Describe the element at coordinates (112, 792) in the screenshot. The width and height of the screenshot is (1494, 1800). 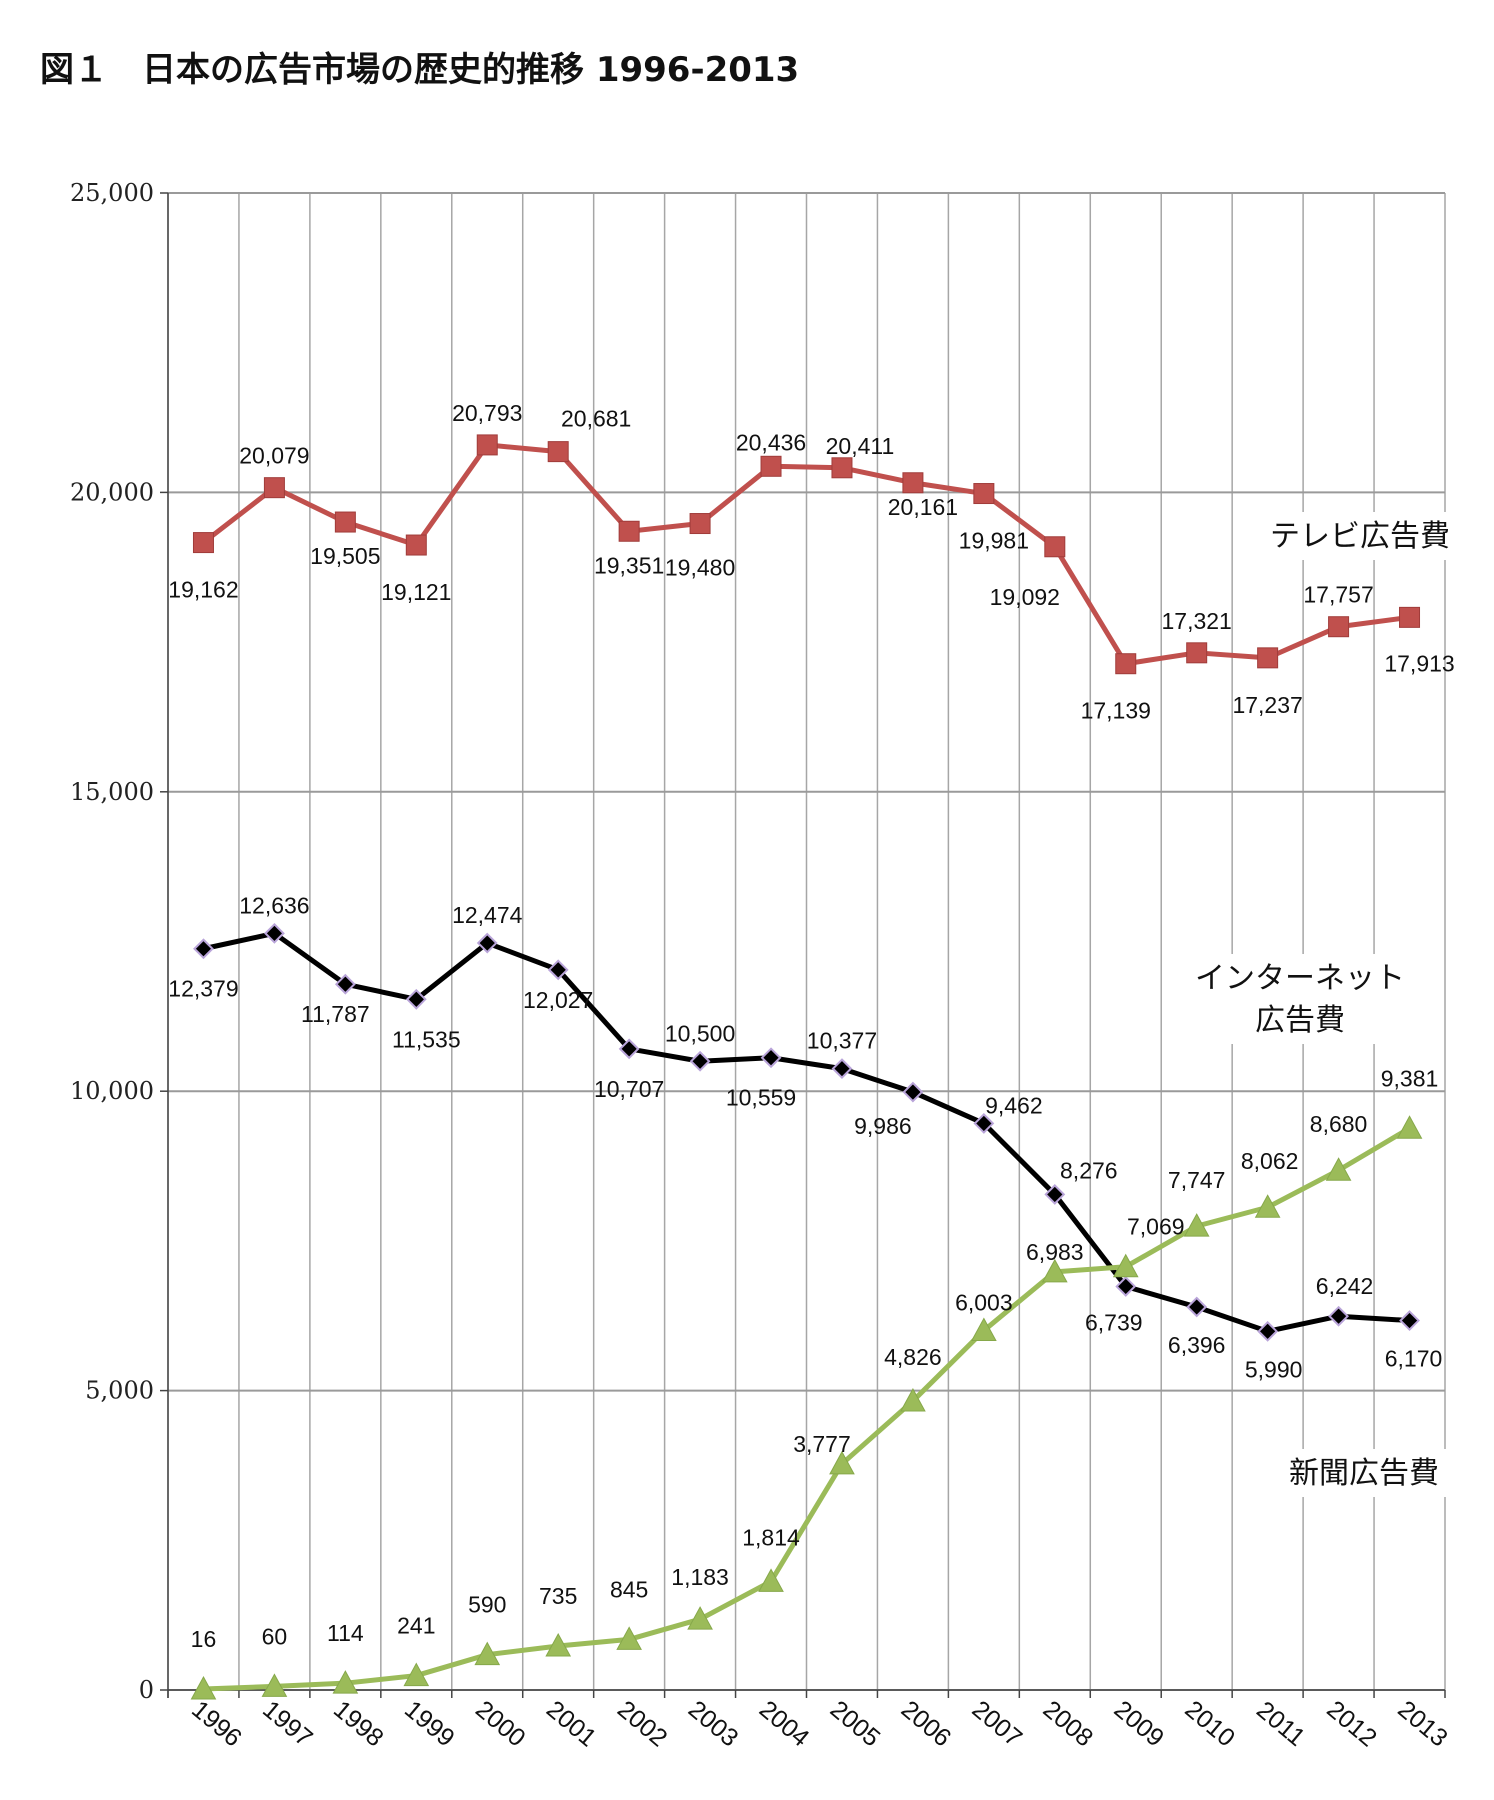
I see `y-tick-label: 15,000` at that location.